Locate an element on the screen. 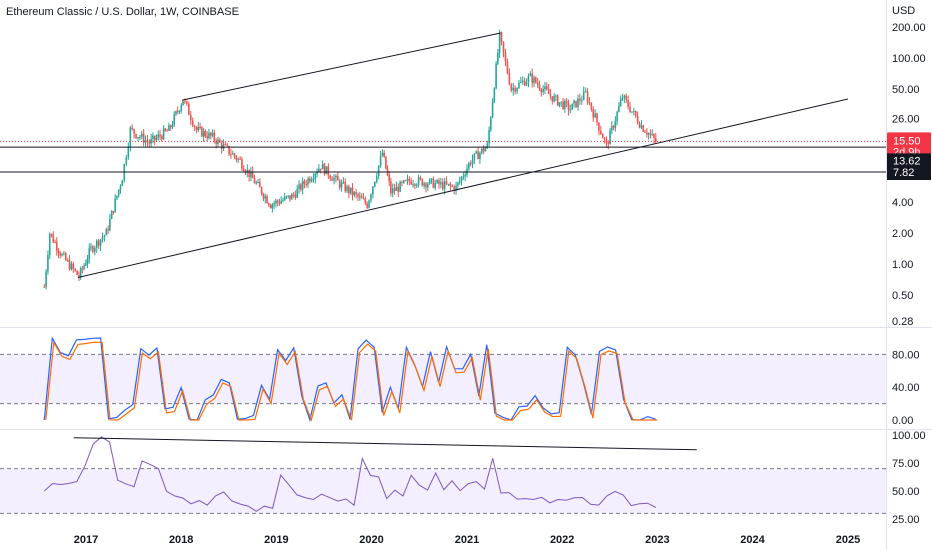 The height and width of the screenshot is (550, 932). oscillator-tick-label: 50.00 is located at coordinates (906, 492).